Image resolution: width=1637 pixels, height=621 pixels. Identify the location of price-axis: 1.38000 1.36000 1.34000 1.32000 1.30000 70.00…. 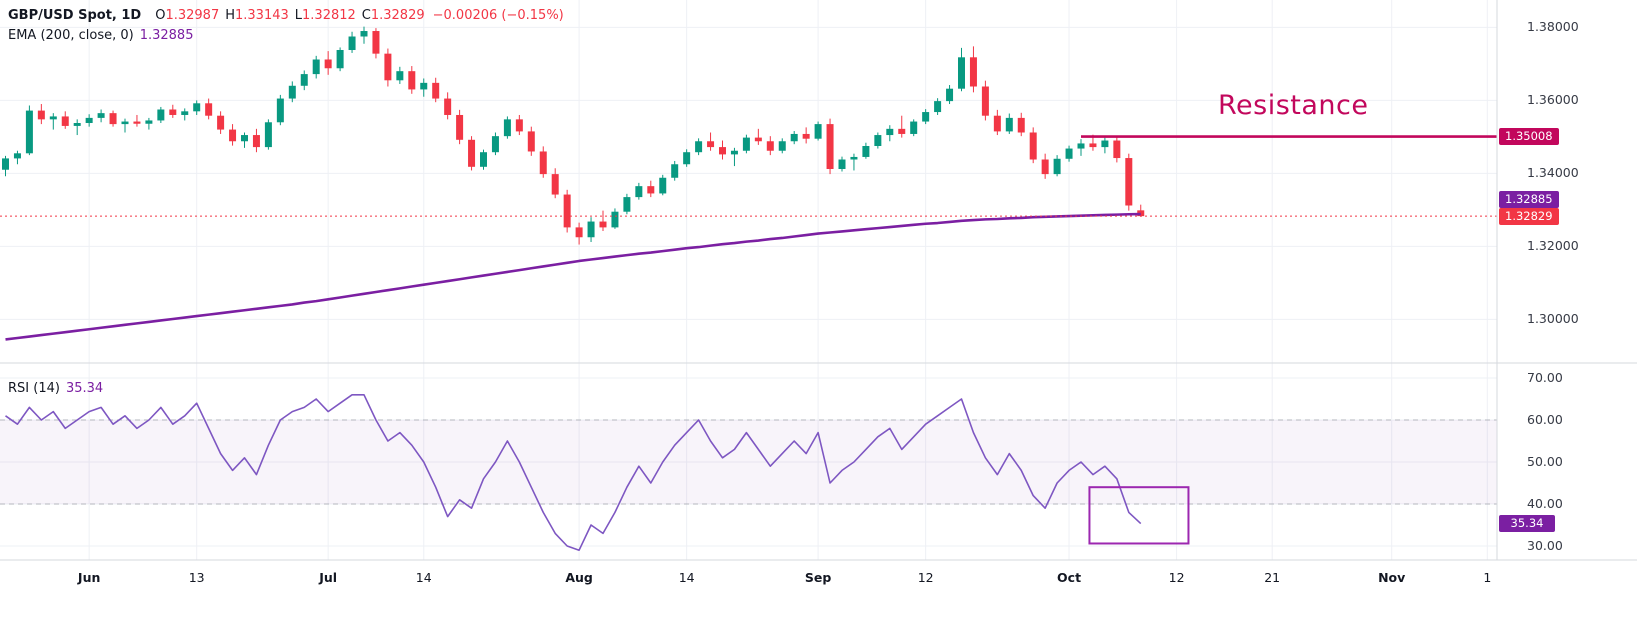
(1567, 280).